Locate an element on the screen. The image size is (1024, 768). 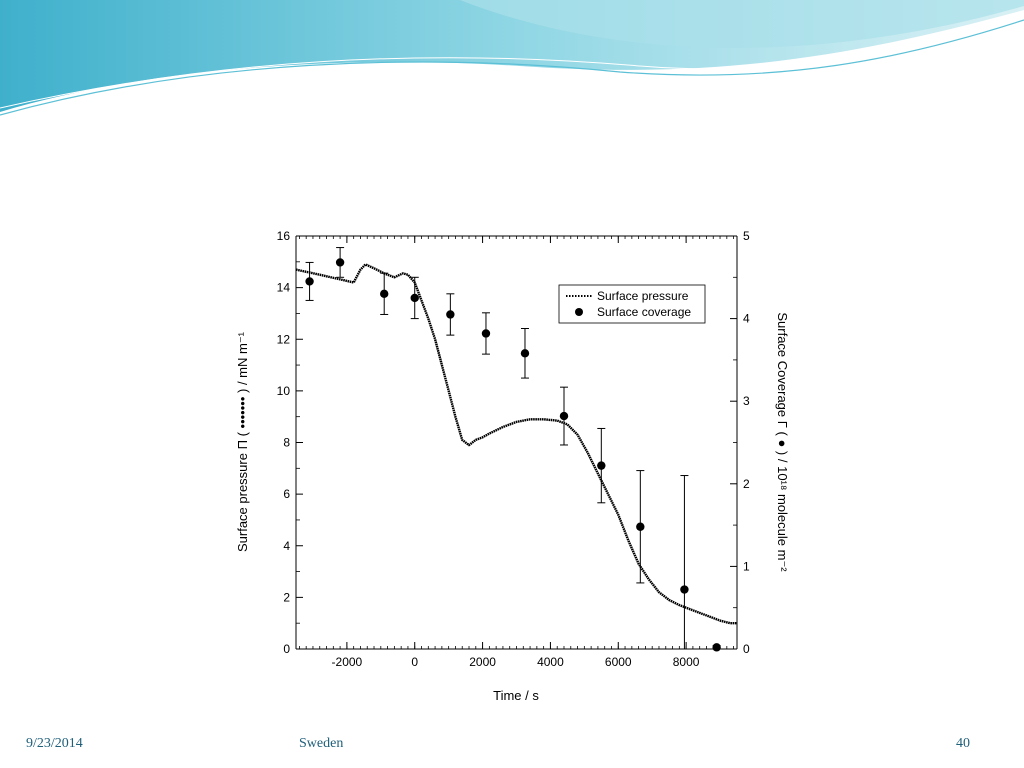
y-axis-title: Surface pressure Π ( ••••••• ) / mN m⁻¹ is located at coordinates (242, 441).